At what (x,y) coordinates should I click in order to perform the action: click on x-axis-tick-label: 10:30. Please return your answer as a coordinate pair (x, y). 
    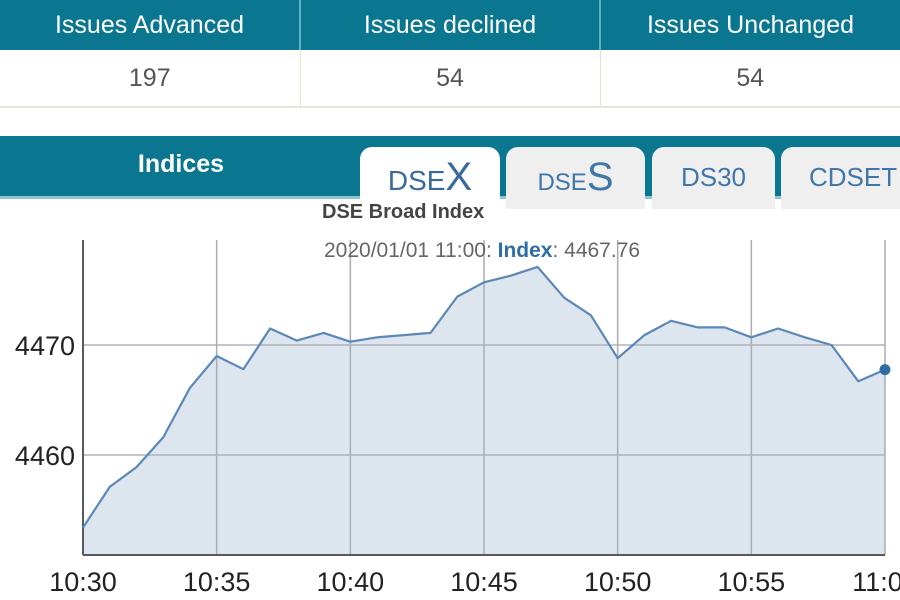
    Looking at the image, I should click on (83, 582).